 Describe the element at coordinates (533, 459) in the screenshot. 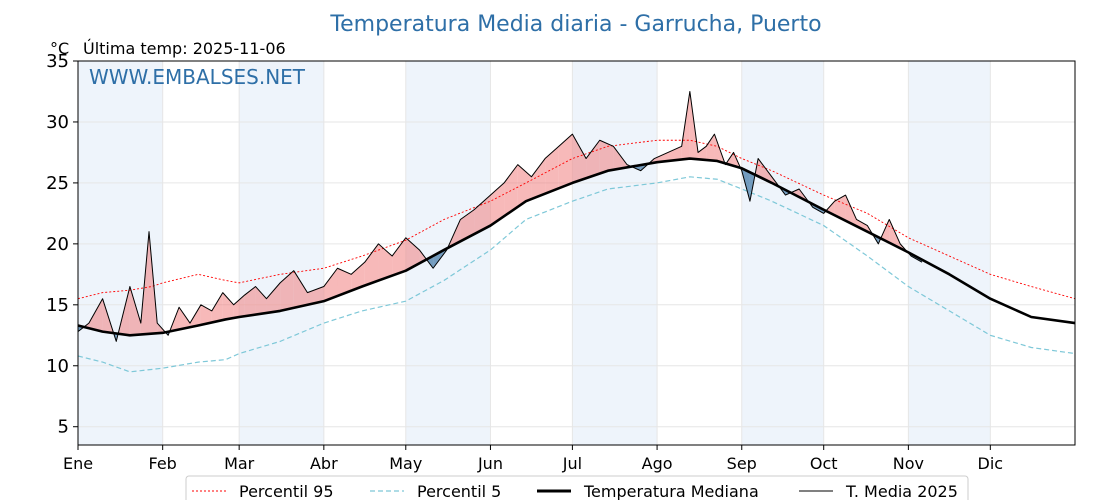

I see `x-axis: Ene Feb Mar Abr May Jun Jul Ago Sep Oct Nov Dic` at that location.